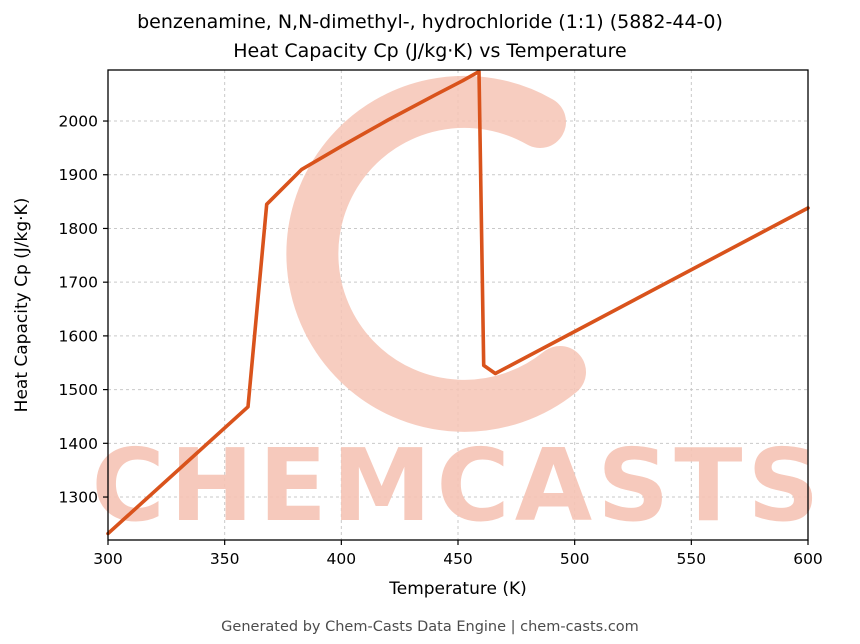  Describe the element at coordinates (78, 390) in the screenshot. I see `y-tick-label: 1500` at that location.